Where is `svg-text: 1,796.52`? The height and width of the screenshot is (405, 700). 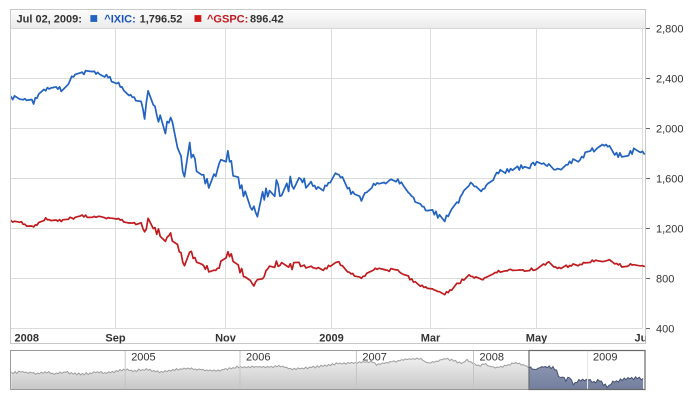
svg-text: 1,796.52 is located at coordinates (161, 20).